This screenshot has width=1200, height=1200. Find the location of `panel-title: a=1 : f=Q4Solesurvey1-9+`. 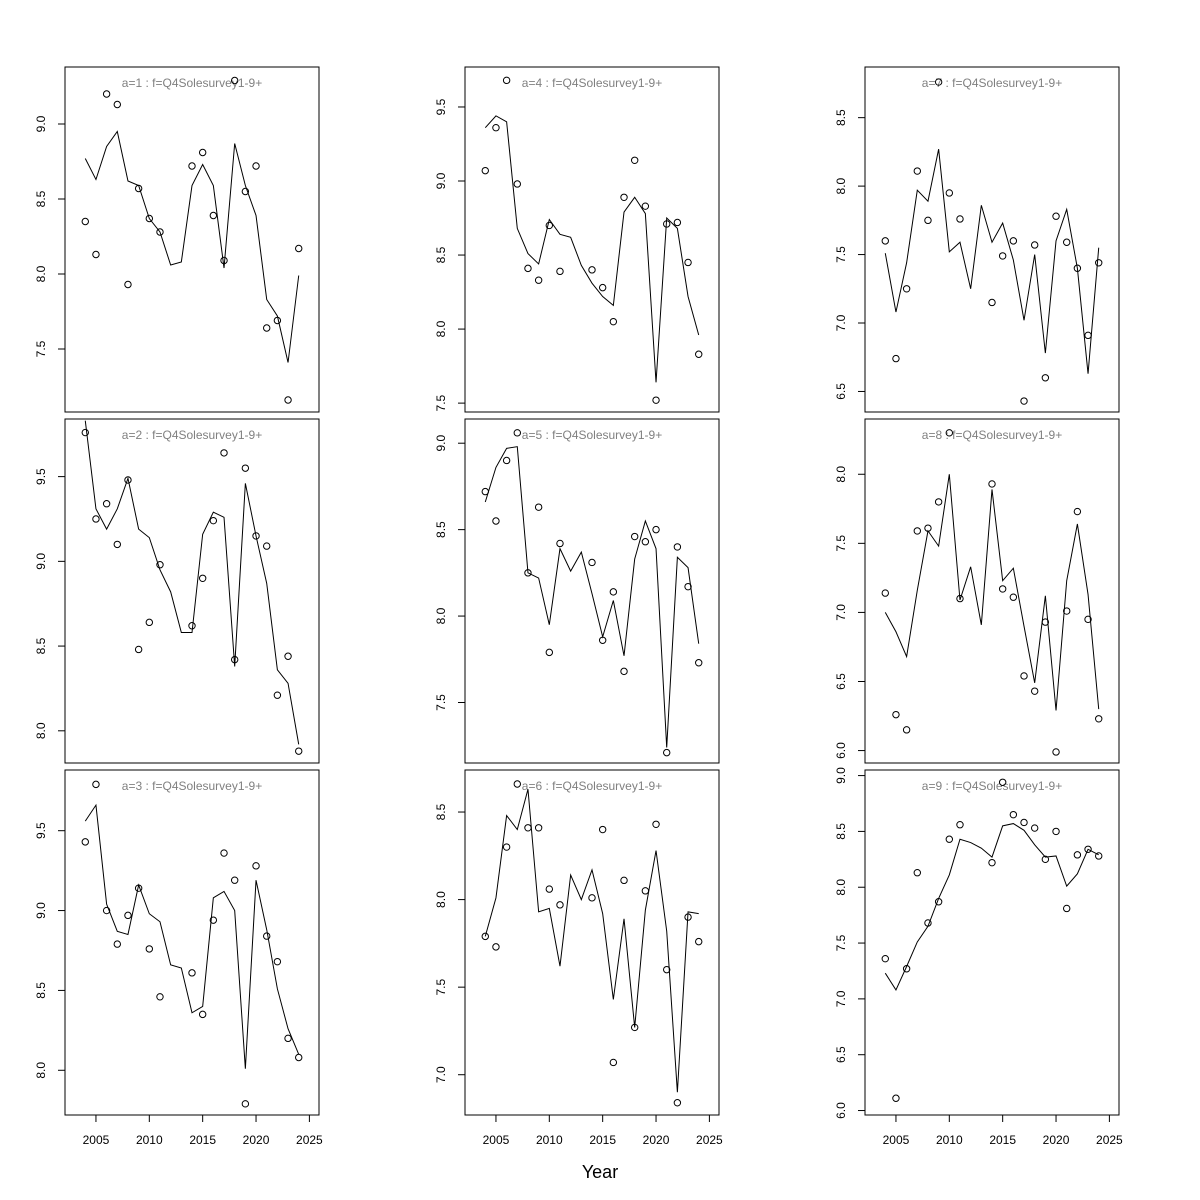

panel-title: a=1 : f=Q4Solesurvey1-9+ is located at coordinates (192, 83).